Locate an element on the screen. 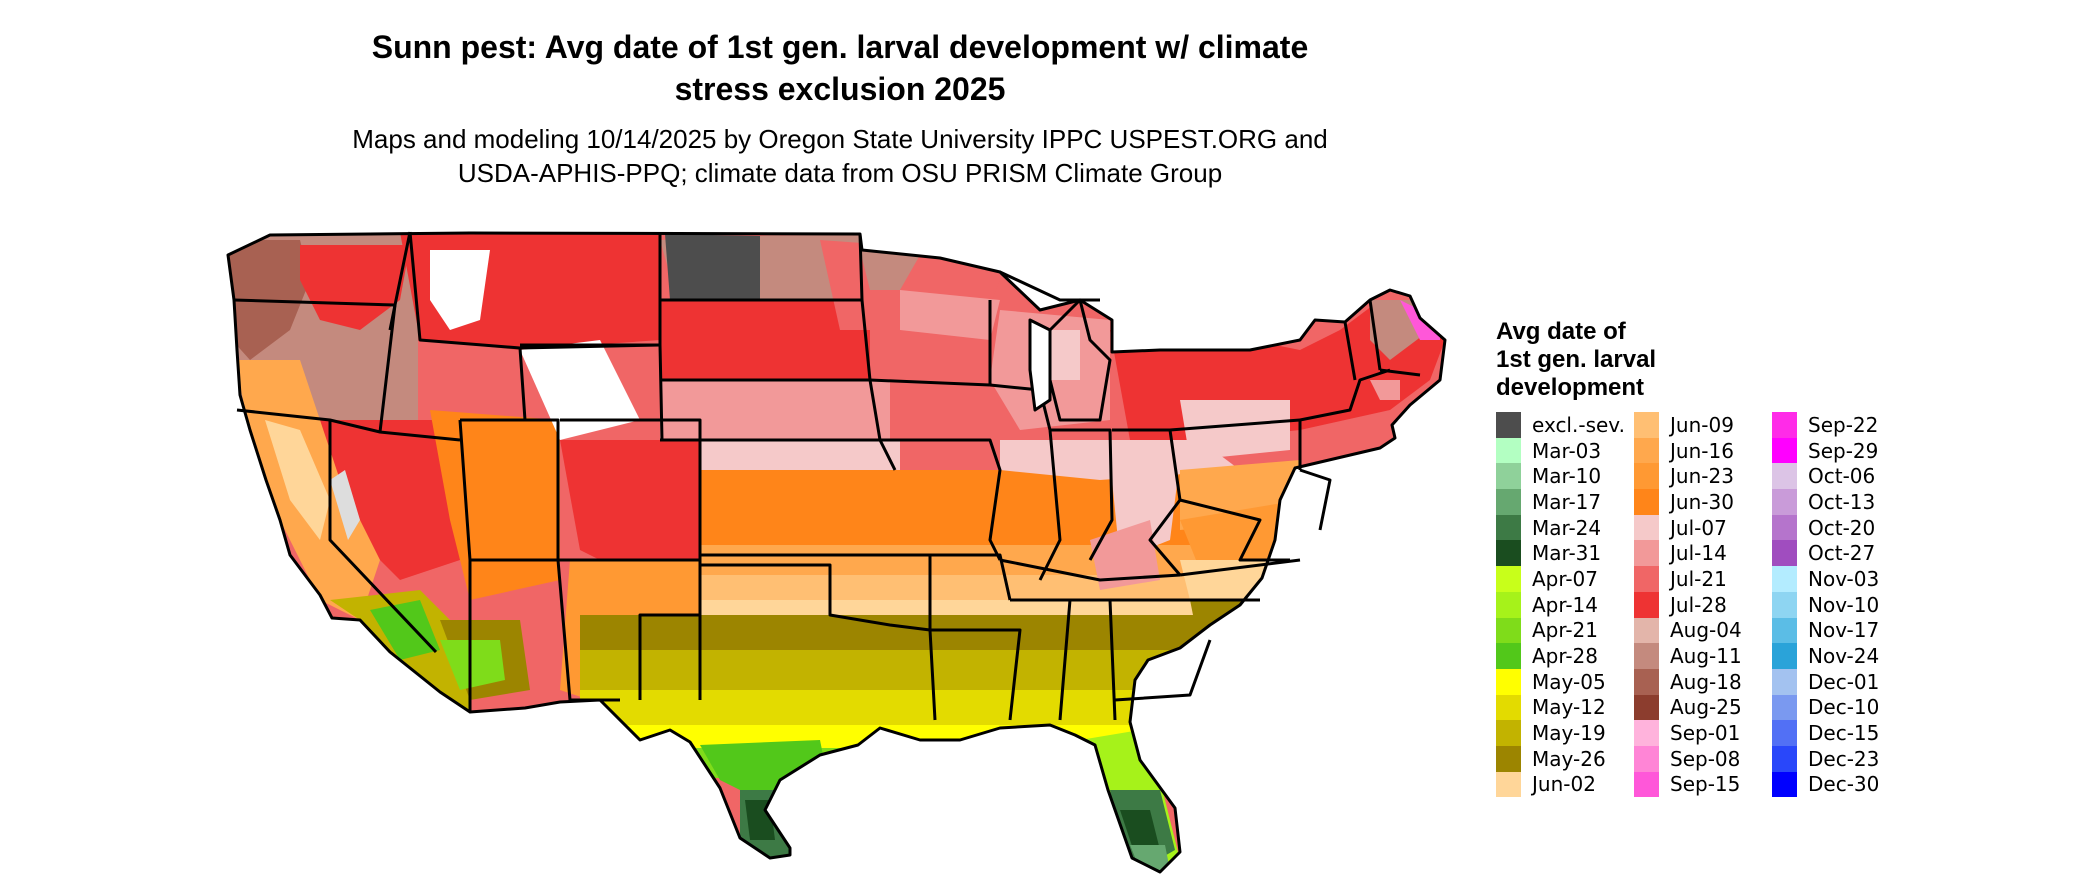  legend-item: Dec-10 is located at coordinates (1841, 707).